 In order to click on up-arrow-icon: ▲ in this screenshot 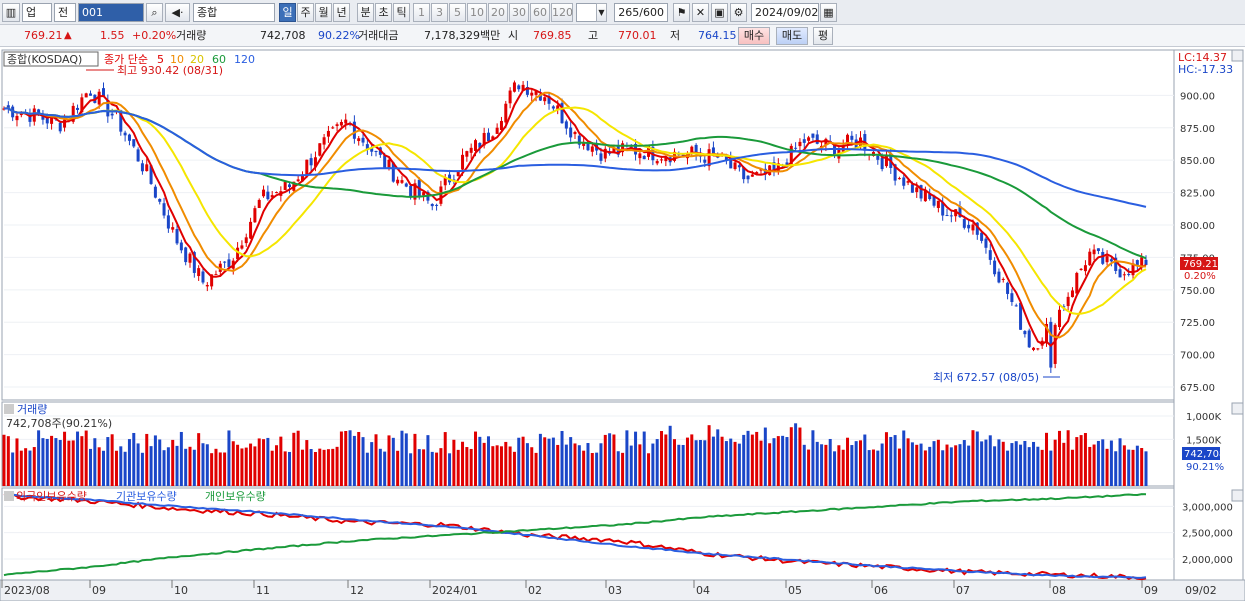, I will do `click(68, 35)`.